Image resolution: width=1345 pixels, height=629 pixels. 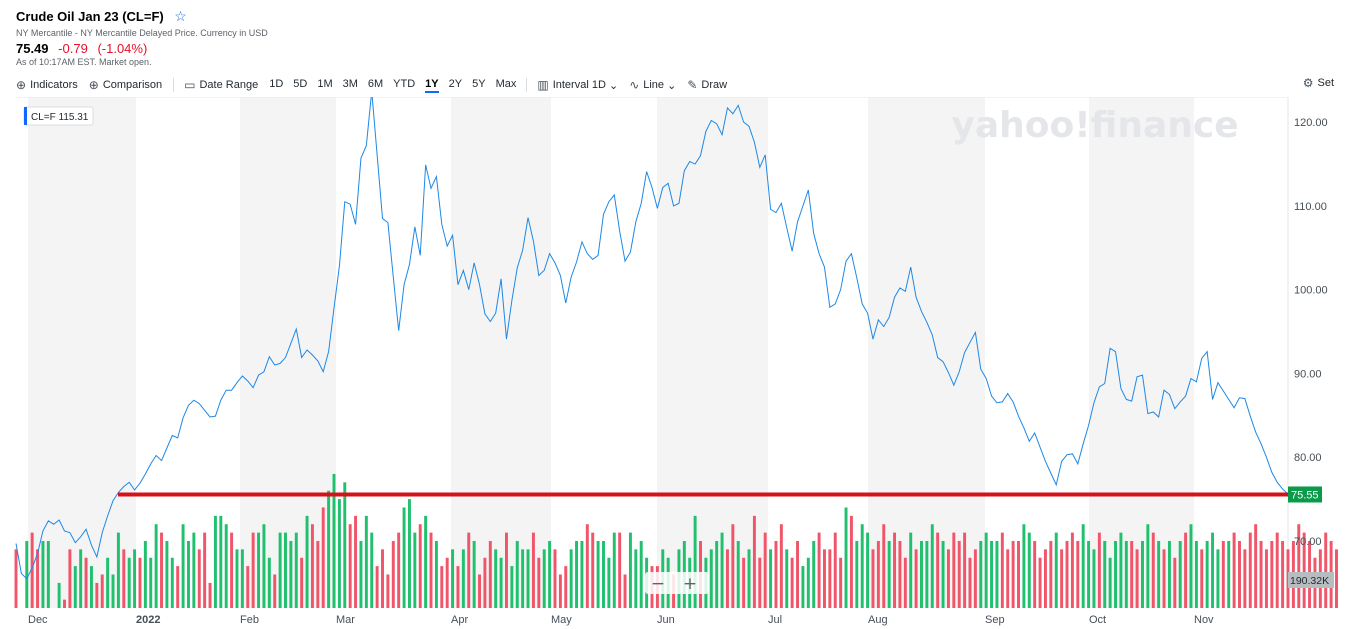 I want to click on range-3m-button: 3M, so click(x=350, y=83).